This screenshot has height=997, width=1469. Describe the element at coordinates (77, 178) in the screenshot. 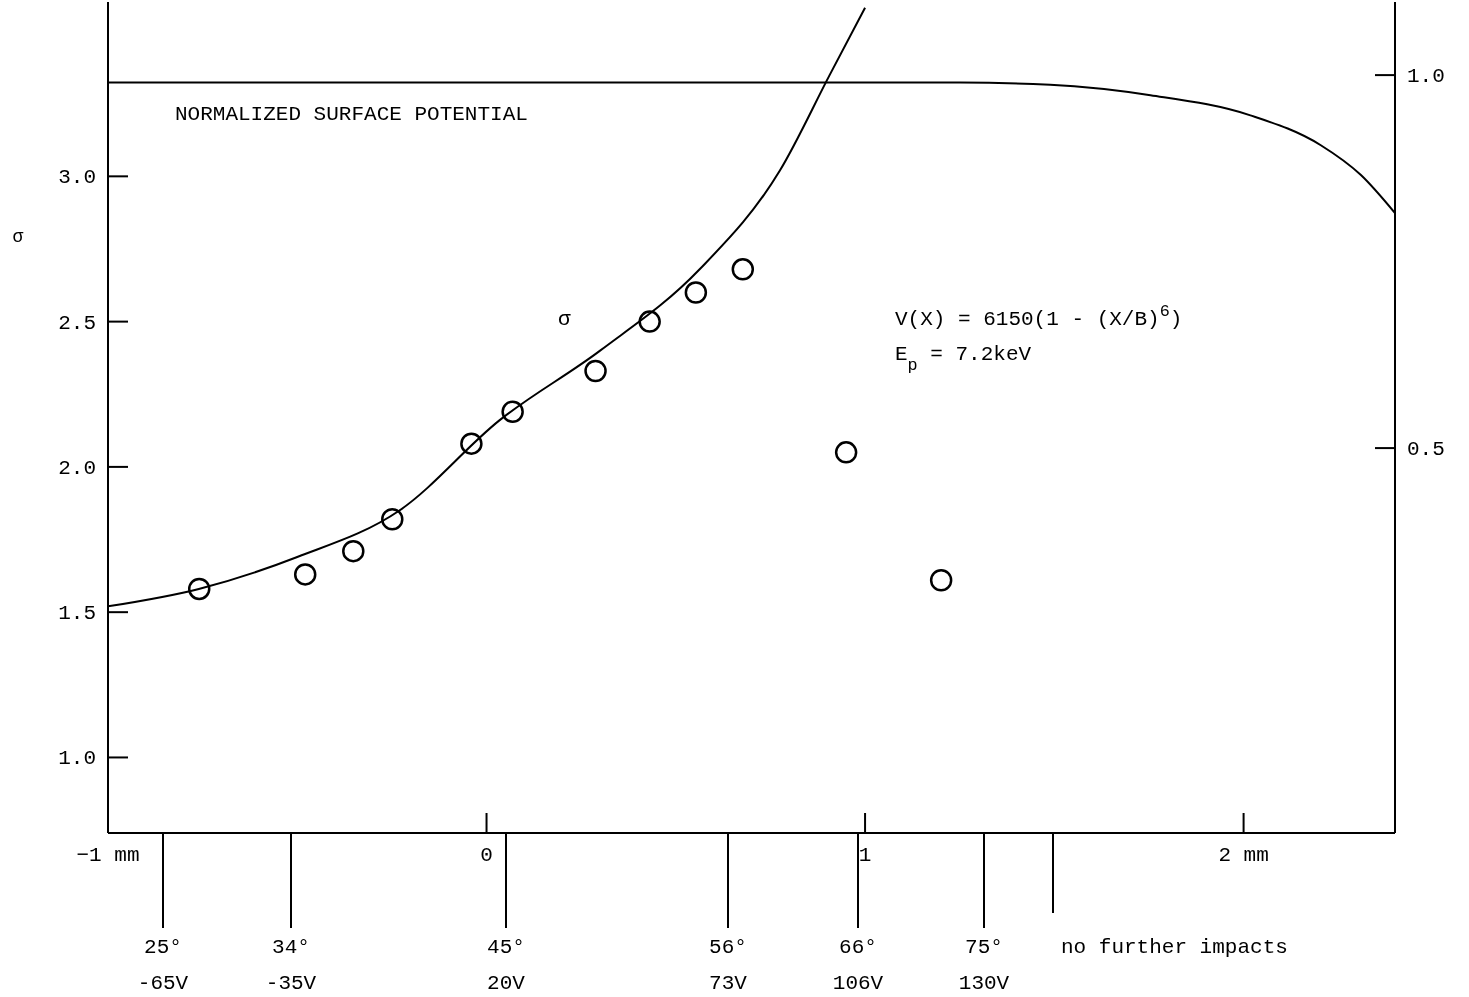

I see `y-tick-label: 3.0` at that location.